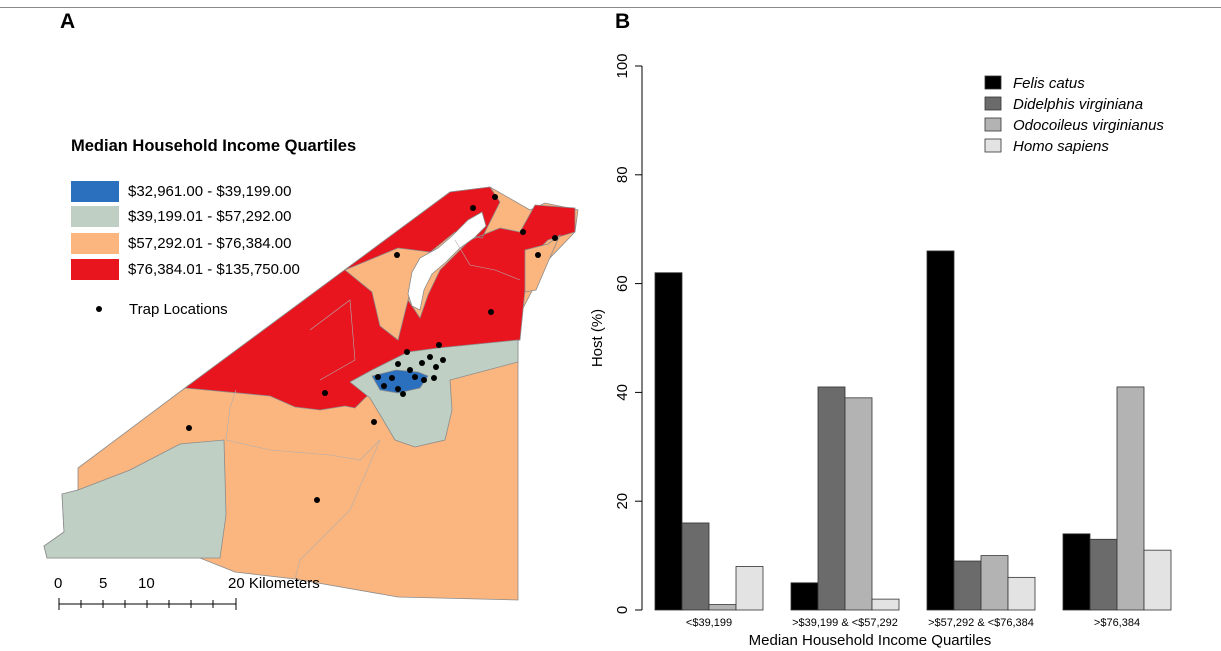  I want to click on x-tick-label: >$57,292 & <$76,384, so click(981, 623).